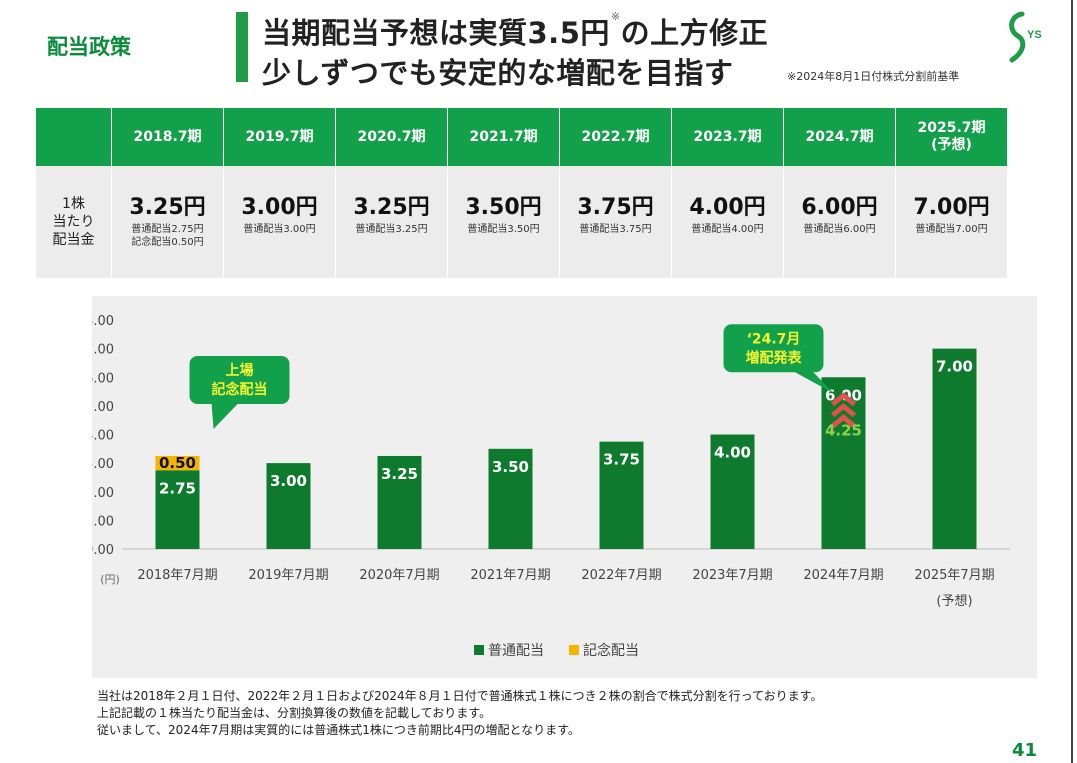 The height and width of the screenshot is (763, 1077). I want to click on period-label-line: 2024.7期, so click(839, 136).